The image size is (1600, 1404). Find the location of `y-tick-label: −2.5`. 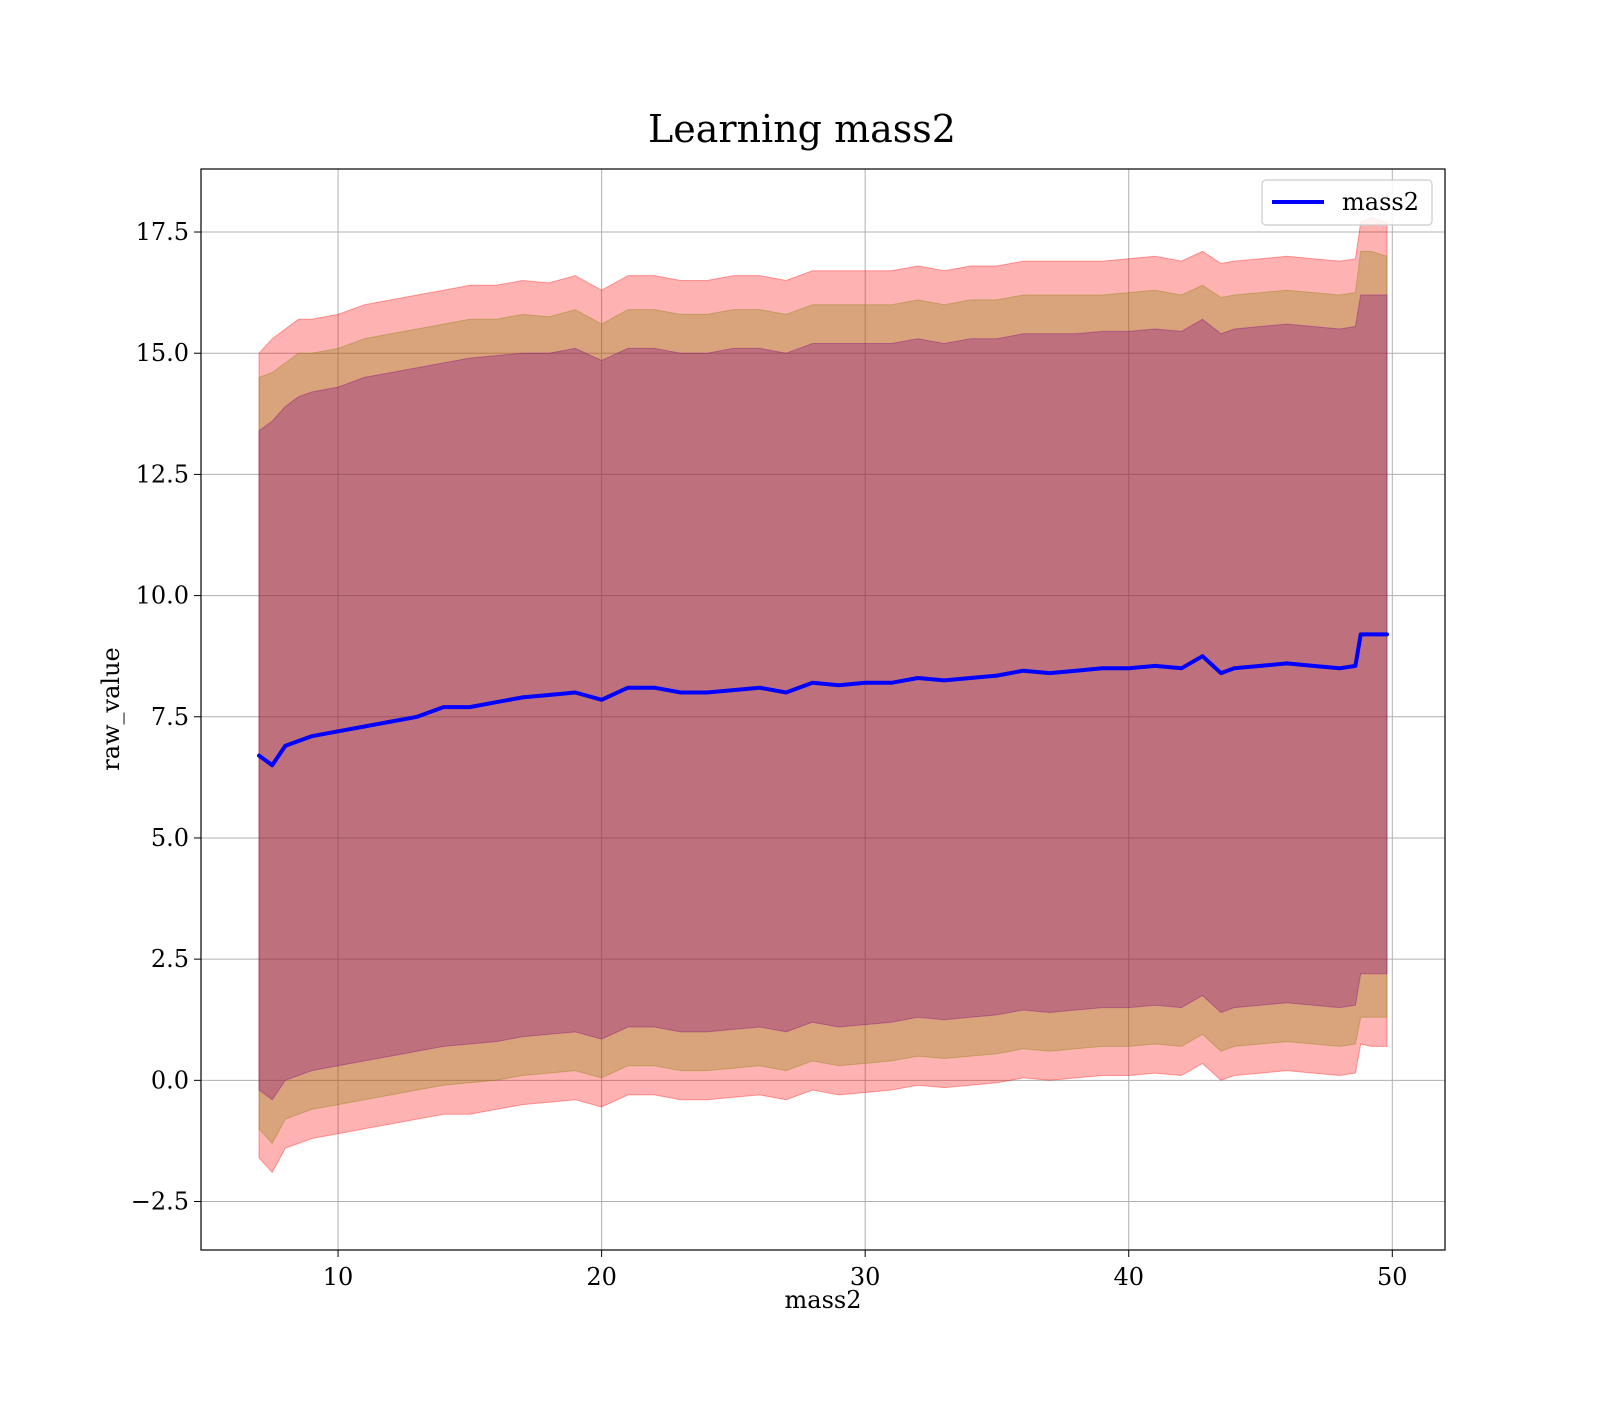

y-tick-label: −2.5 is located at coordinates (160, 1202).